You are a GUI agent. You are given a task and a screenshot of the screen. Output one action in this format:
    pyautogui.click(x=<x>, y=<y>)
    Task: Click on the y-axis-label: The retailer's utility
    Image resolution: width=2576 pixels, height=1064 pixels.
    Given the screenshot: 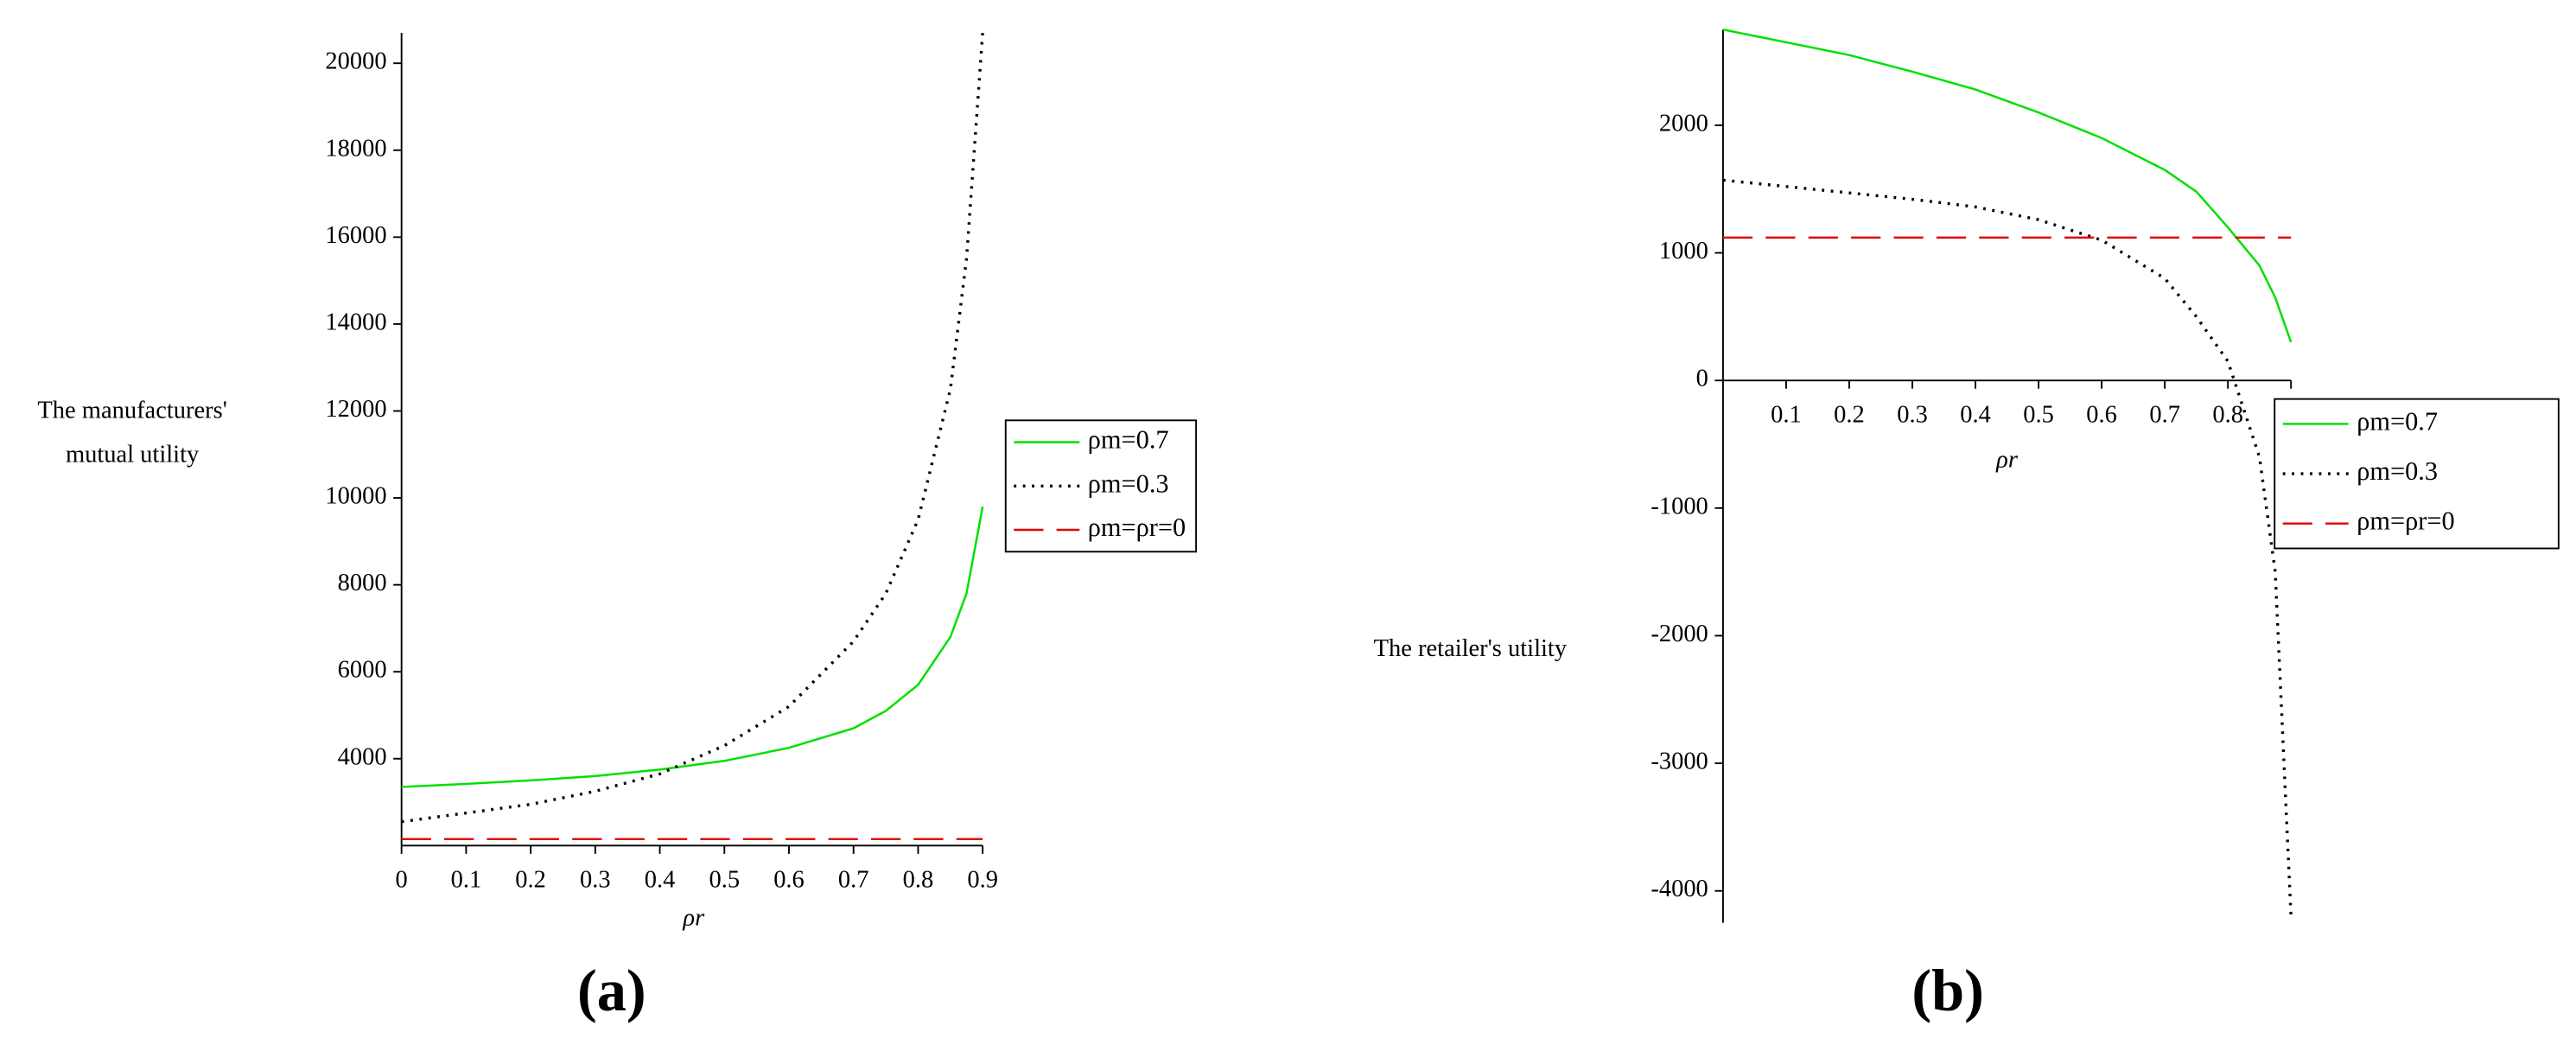 What is the action you would take?
    pyautogui.click(x=1471, y=648)
    